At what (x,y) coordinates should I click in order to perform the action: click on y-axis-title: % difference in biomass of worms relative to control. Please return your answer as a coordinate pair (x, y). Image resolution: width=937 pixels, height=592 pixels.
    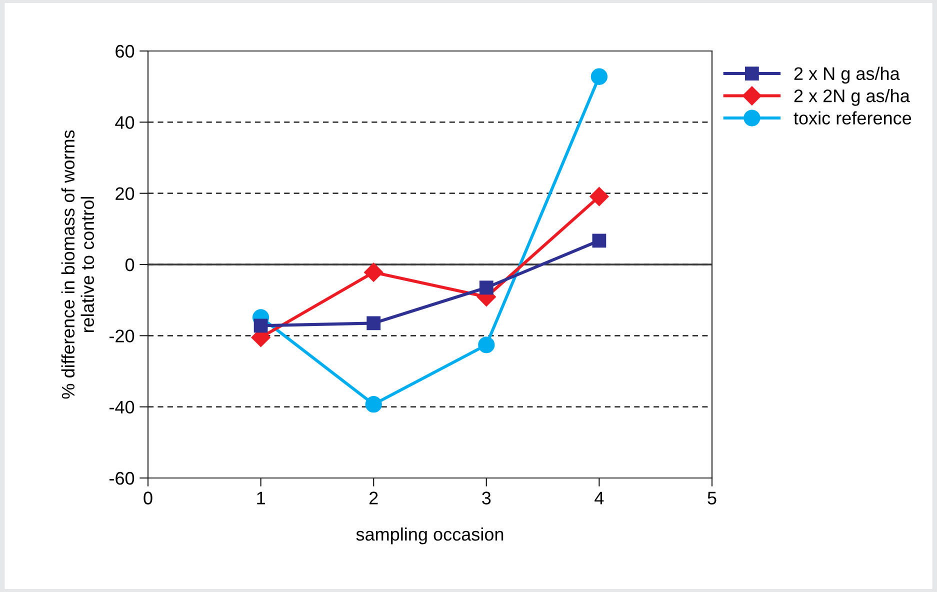
    Looking at the image, I should click on (77, 264).